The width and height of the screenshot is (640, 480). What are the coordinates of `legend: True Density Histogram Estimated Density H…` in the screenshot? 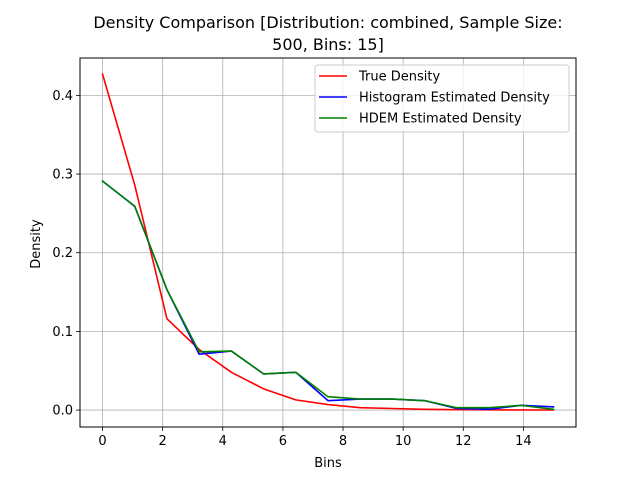 It's located at (442, 98).